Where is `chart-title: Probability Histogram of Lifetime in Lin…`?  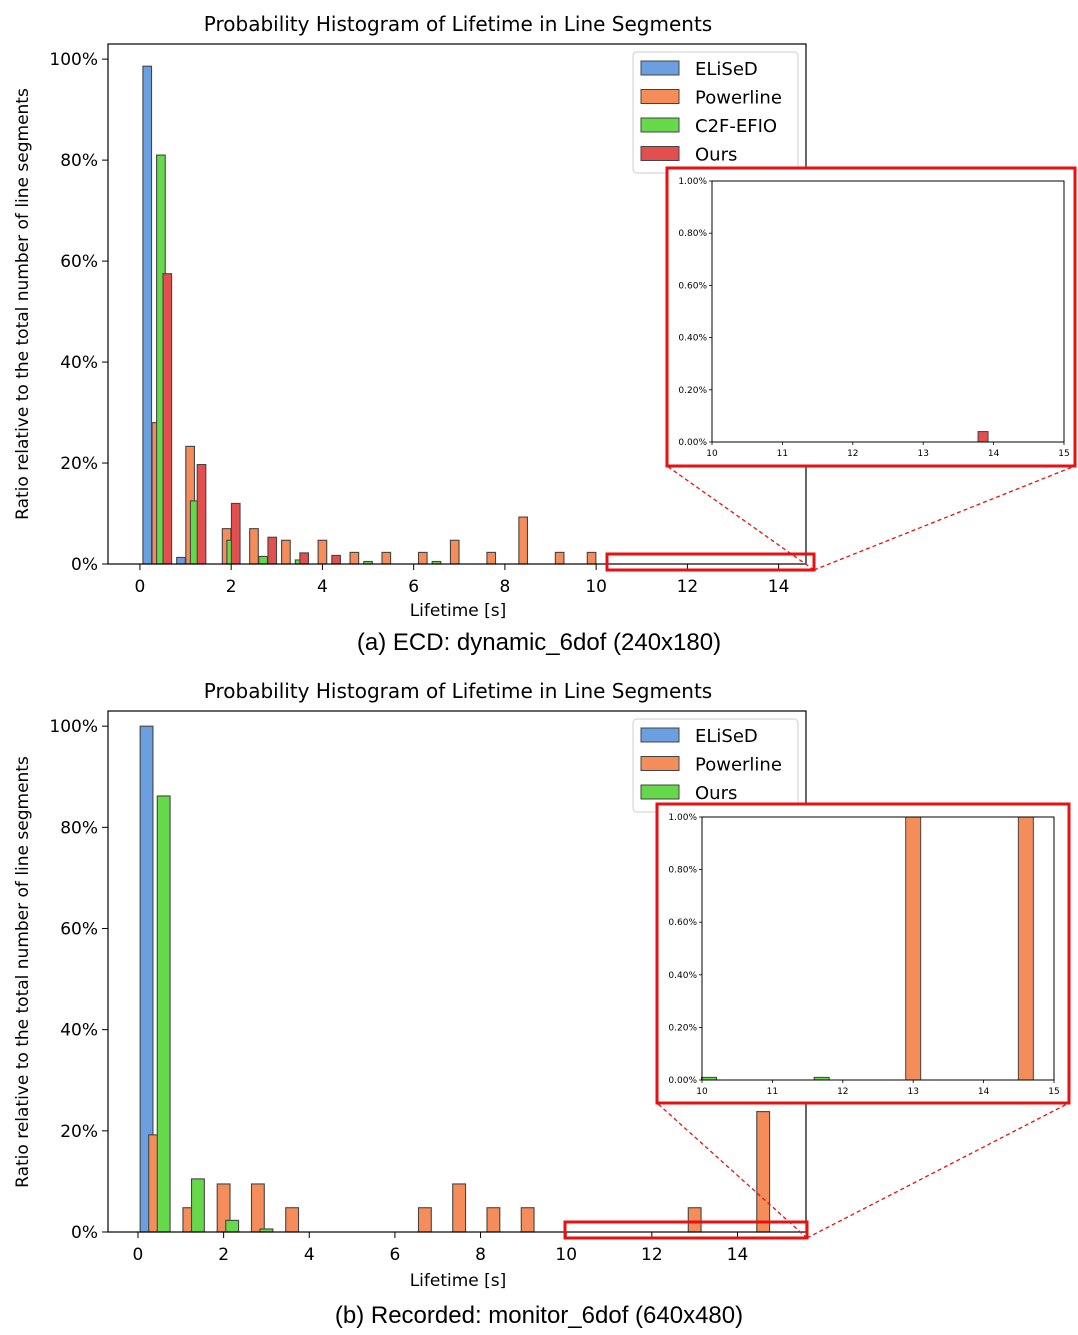
chart-title: Probability Histogram of Lifetime in Lin… is located at coordinates (458, 691).